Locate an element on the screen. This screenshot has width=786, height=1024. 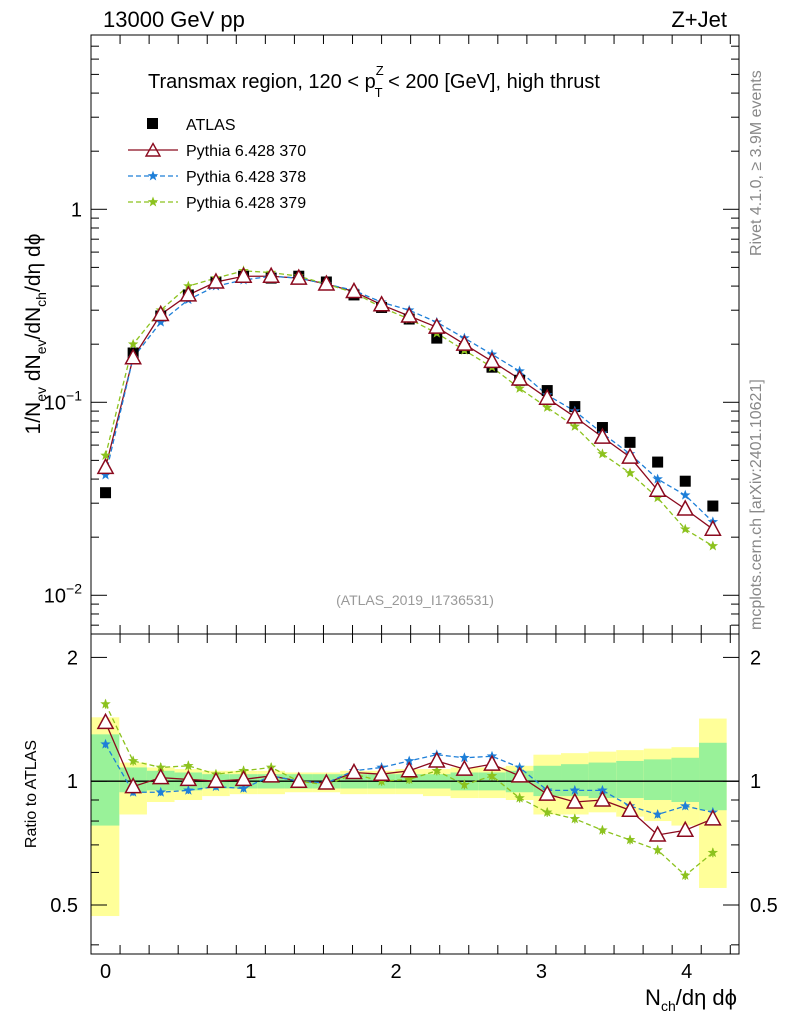
ratio-ytick-label-right: 2 is located at coordinates (755, 658).